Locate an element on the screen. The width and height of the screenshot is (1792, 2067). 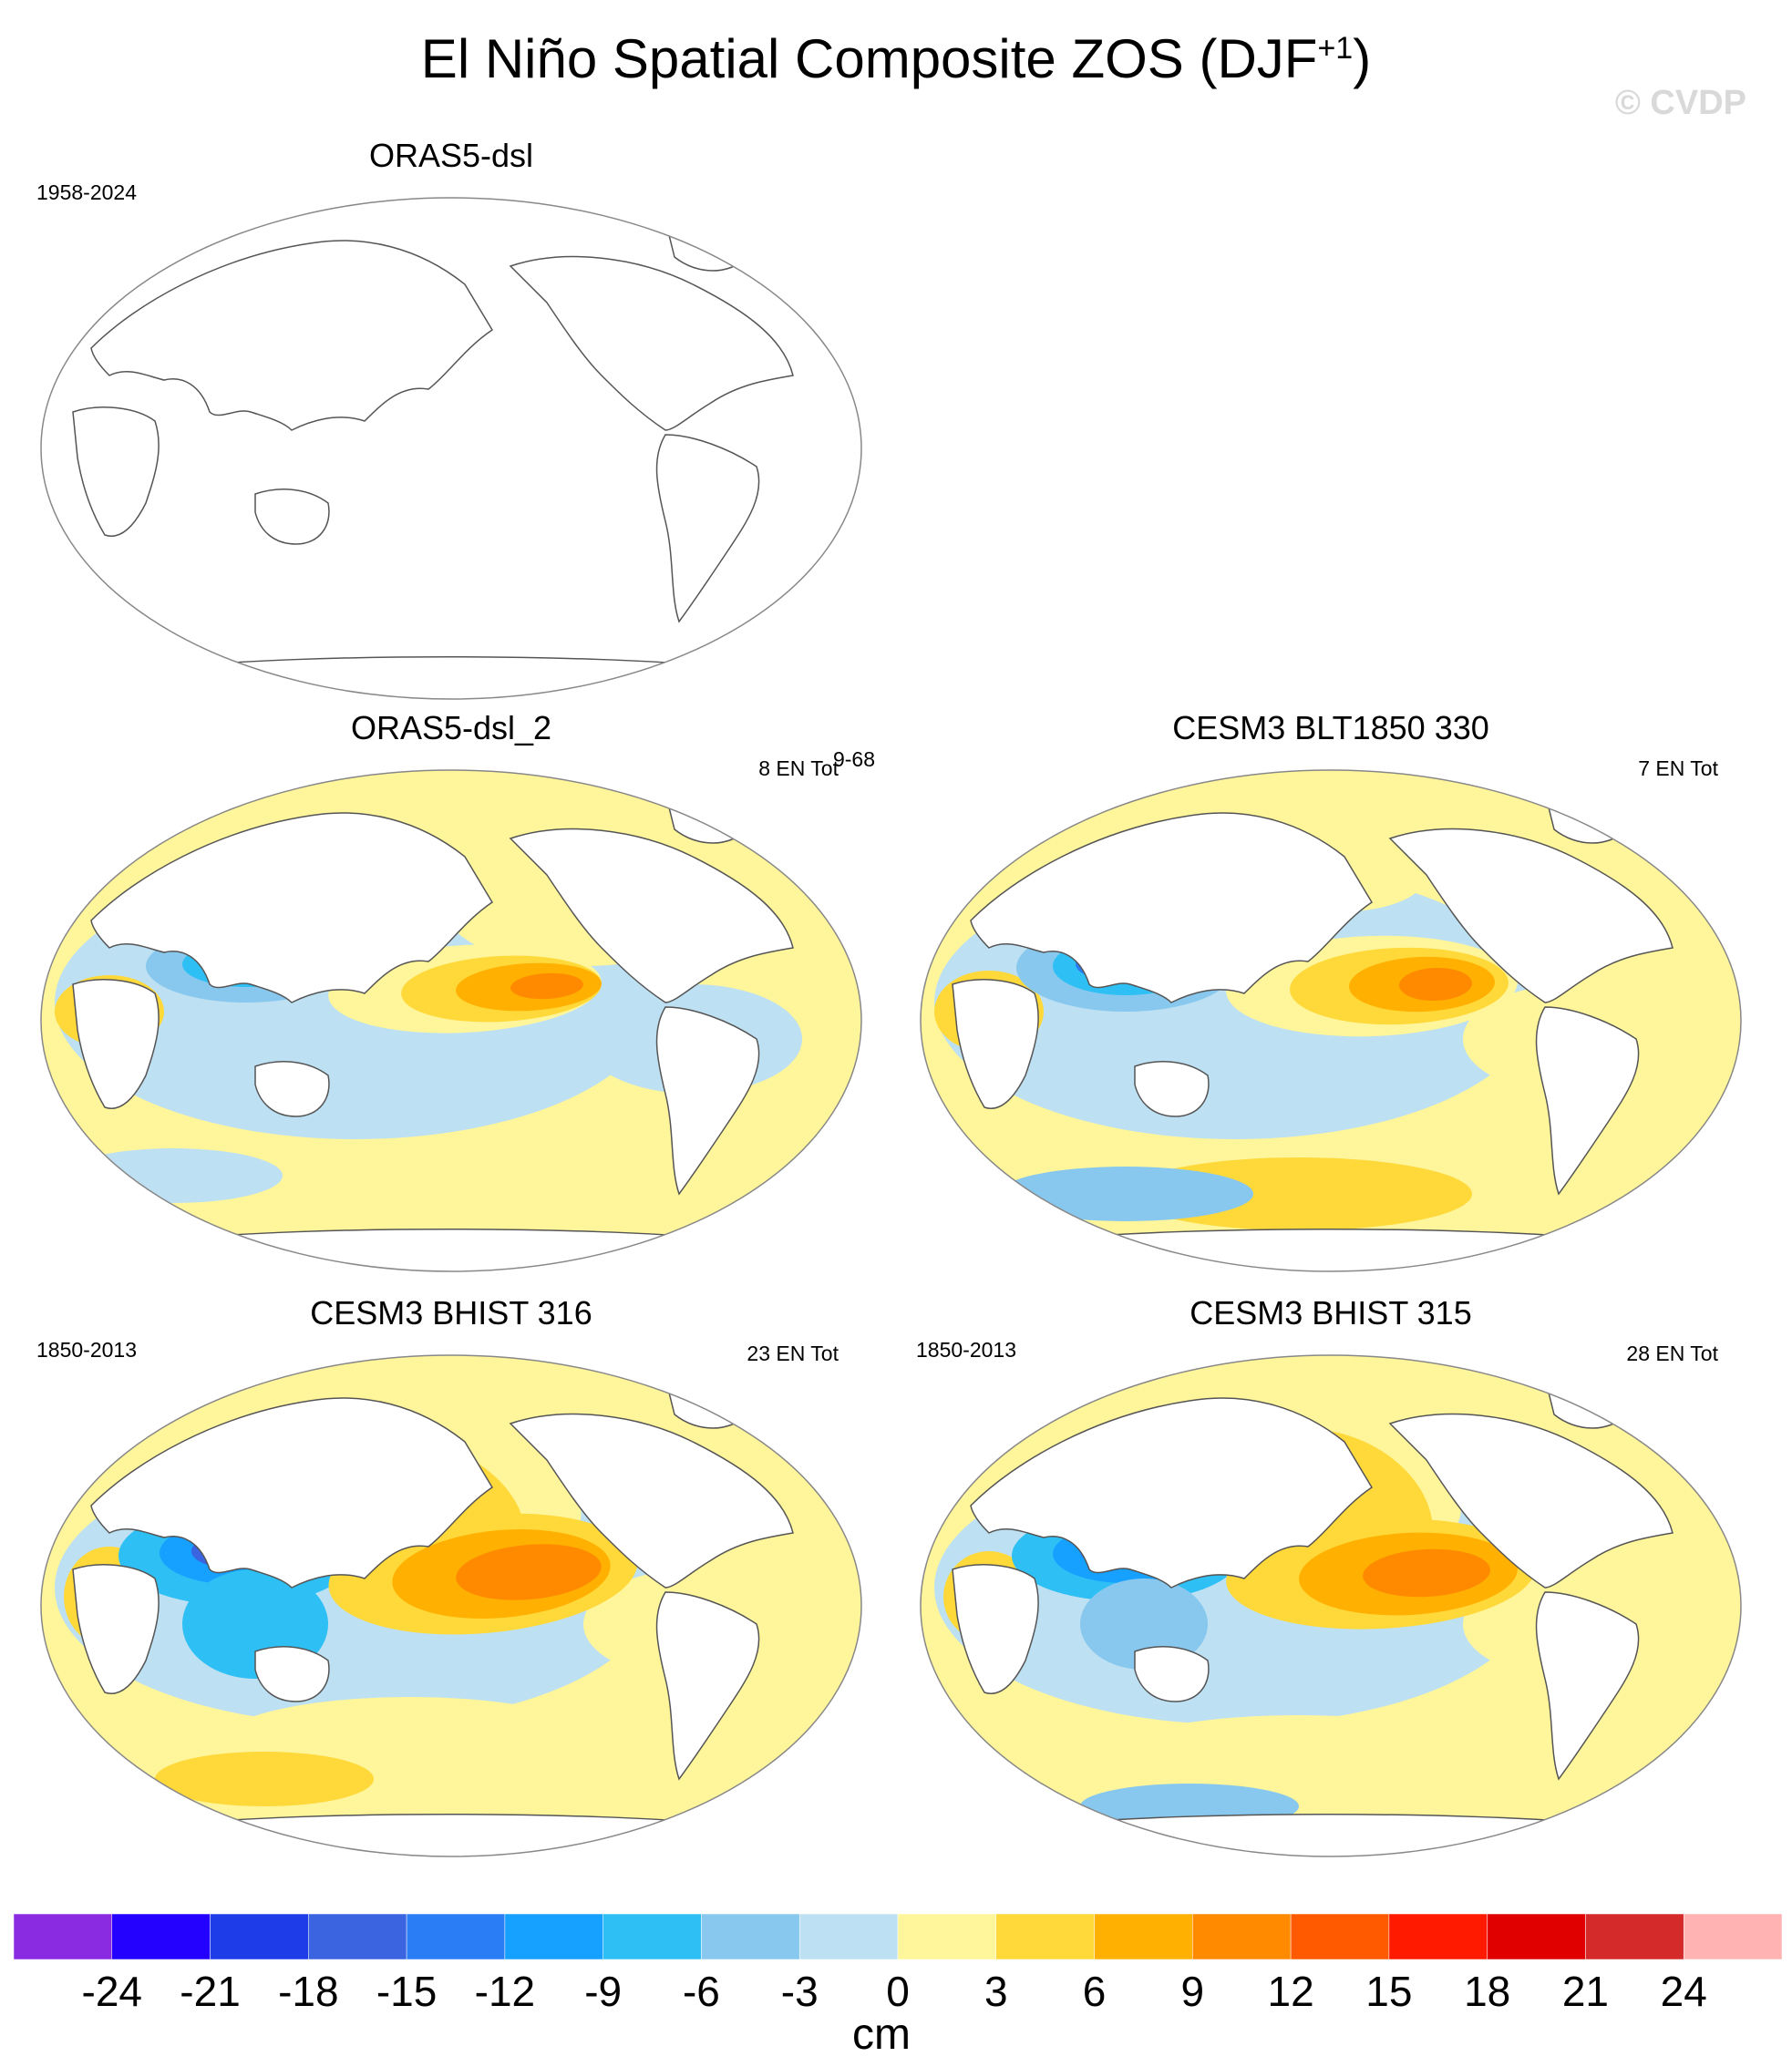
panel-title: CESM3 BLT1850 330 is located at coordinates (1330, 727).